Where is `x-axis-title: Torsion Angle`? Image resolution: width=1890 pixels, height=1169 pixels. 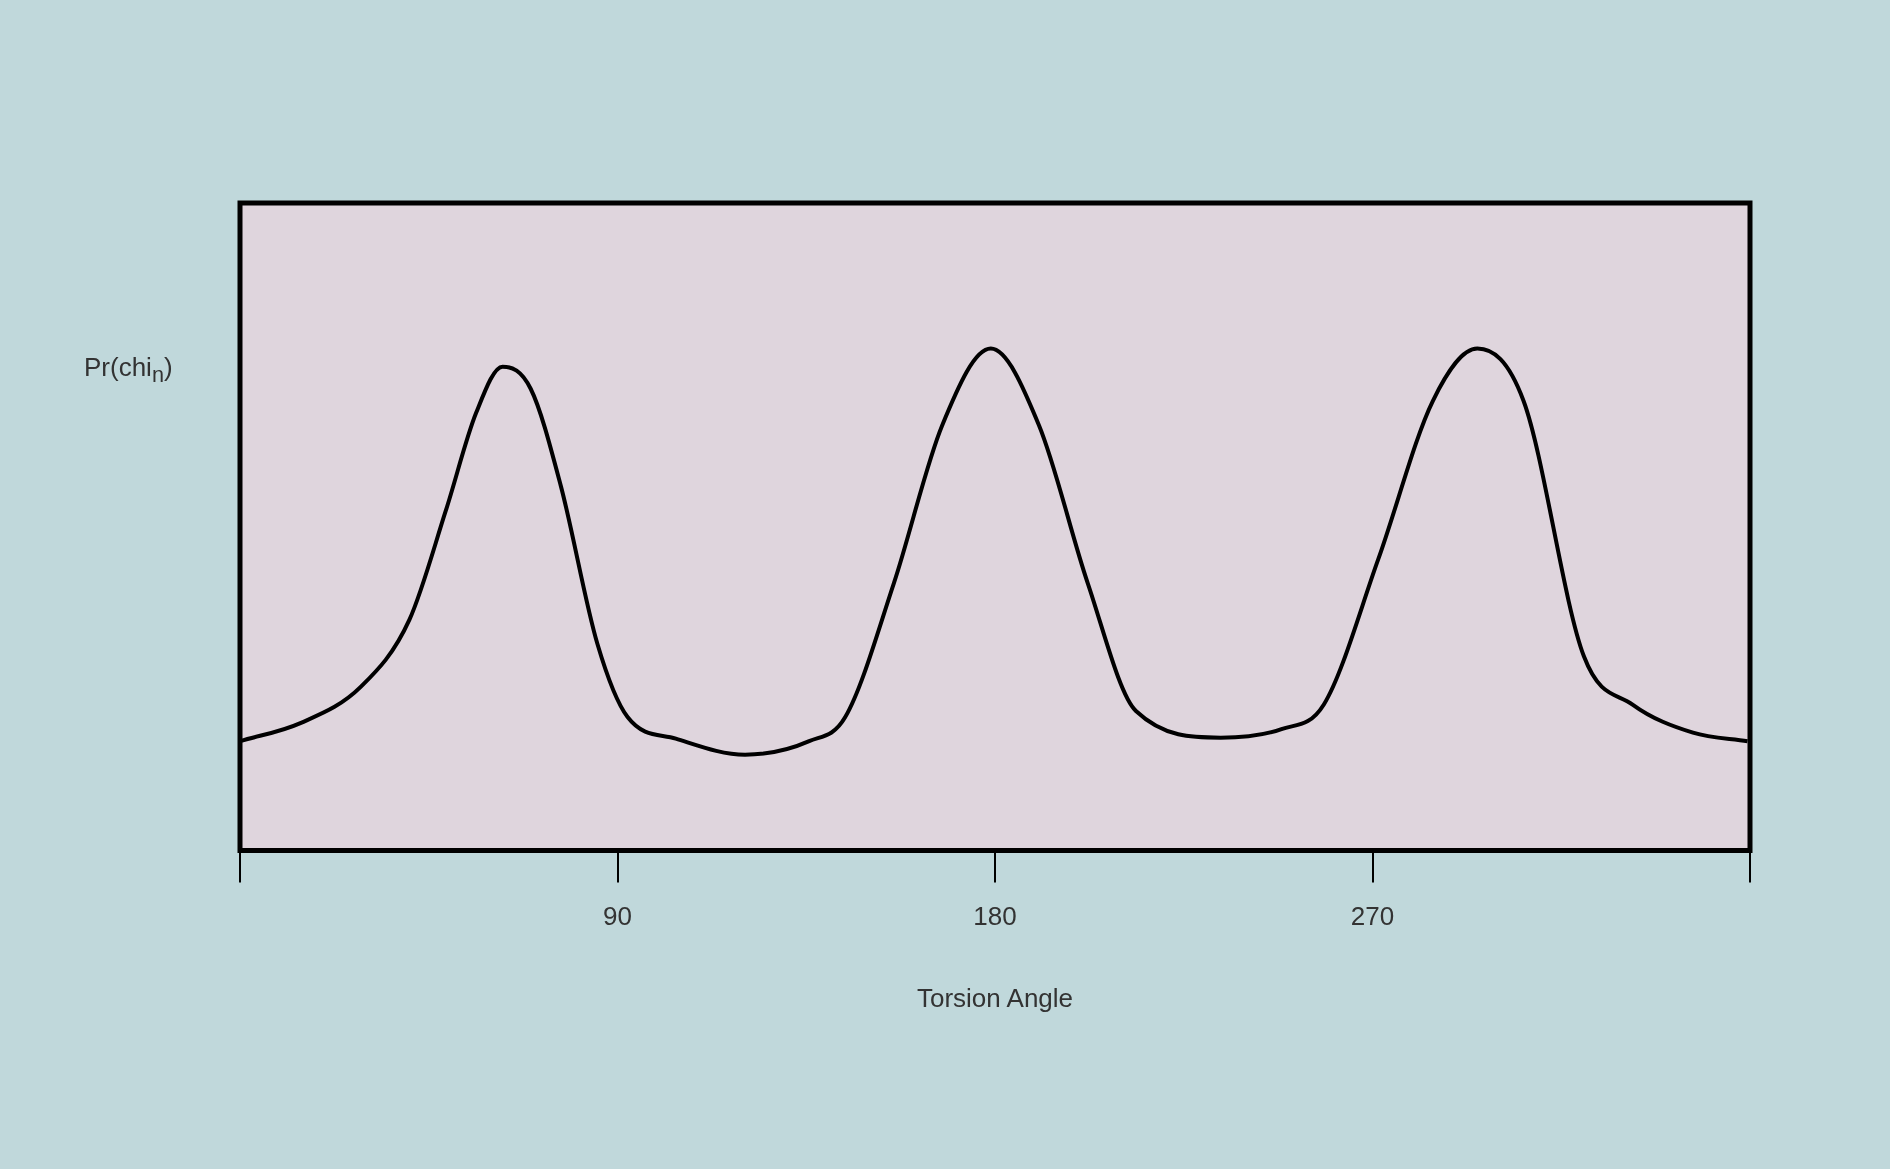
x-axis-title: Torsion Angle is located at coordinates (995, 997).